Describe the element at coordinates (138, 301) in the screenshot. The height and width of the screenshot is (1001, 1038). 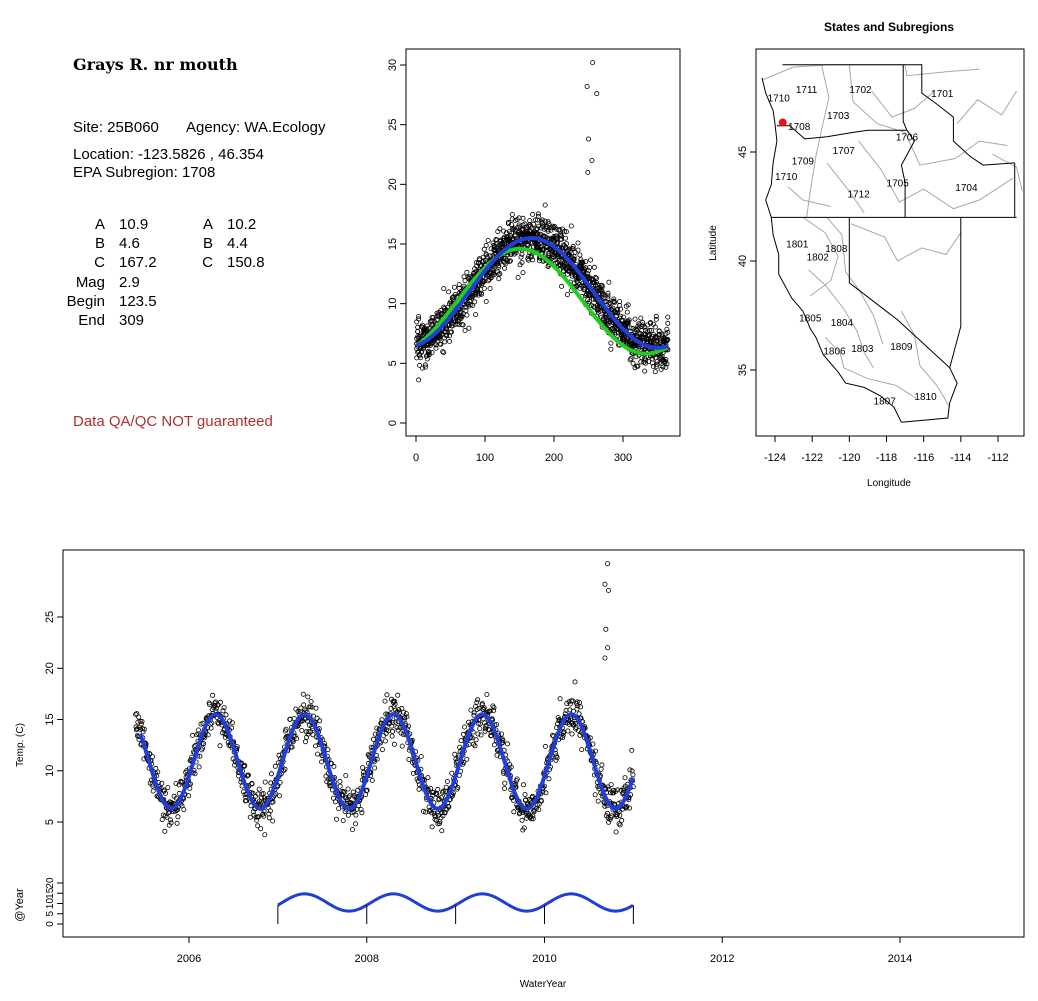
I see `param1-value-begin: 123.5` at that location.